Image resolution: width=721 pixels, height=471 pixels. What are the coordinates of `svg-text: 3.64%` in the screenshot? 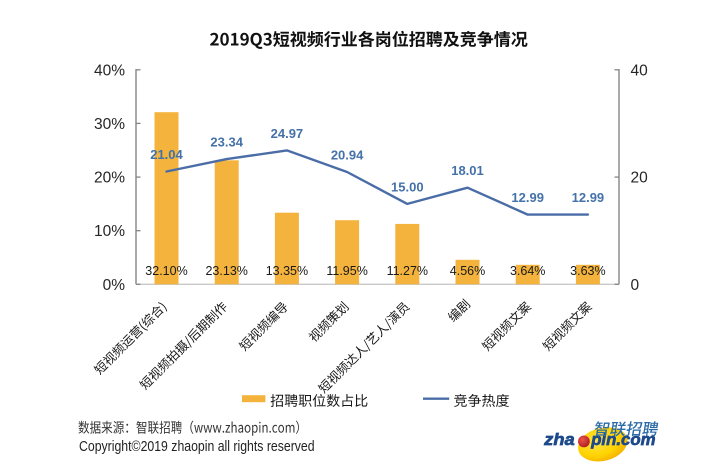 It's located at (527, 271).